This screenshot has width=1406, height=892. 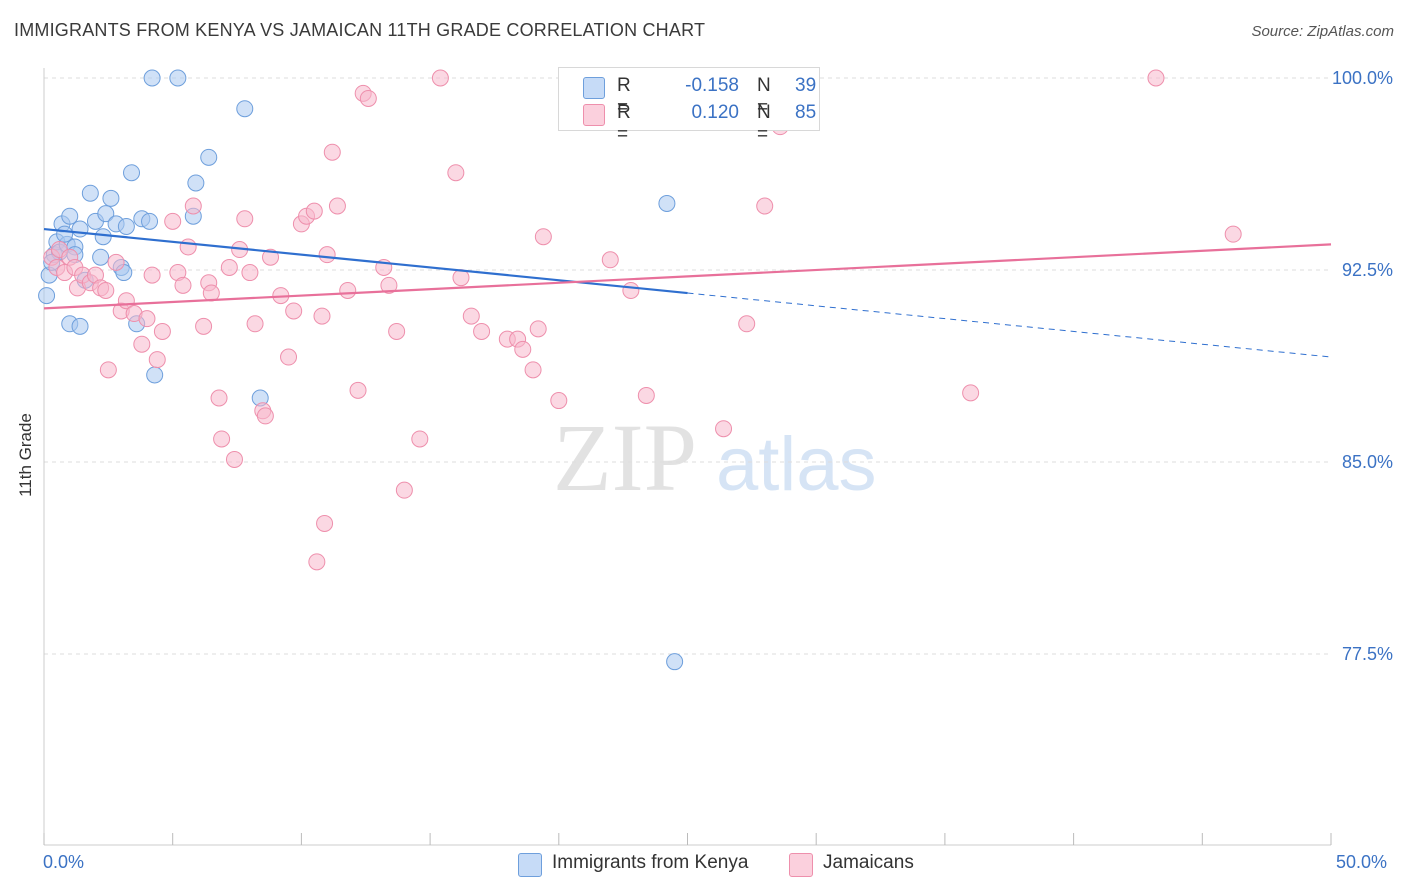 What do you see at coordinates (1367, 462) in the screenshot?
I see `y-tick-label: 85.0%` at bounding box center [1367, 462].